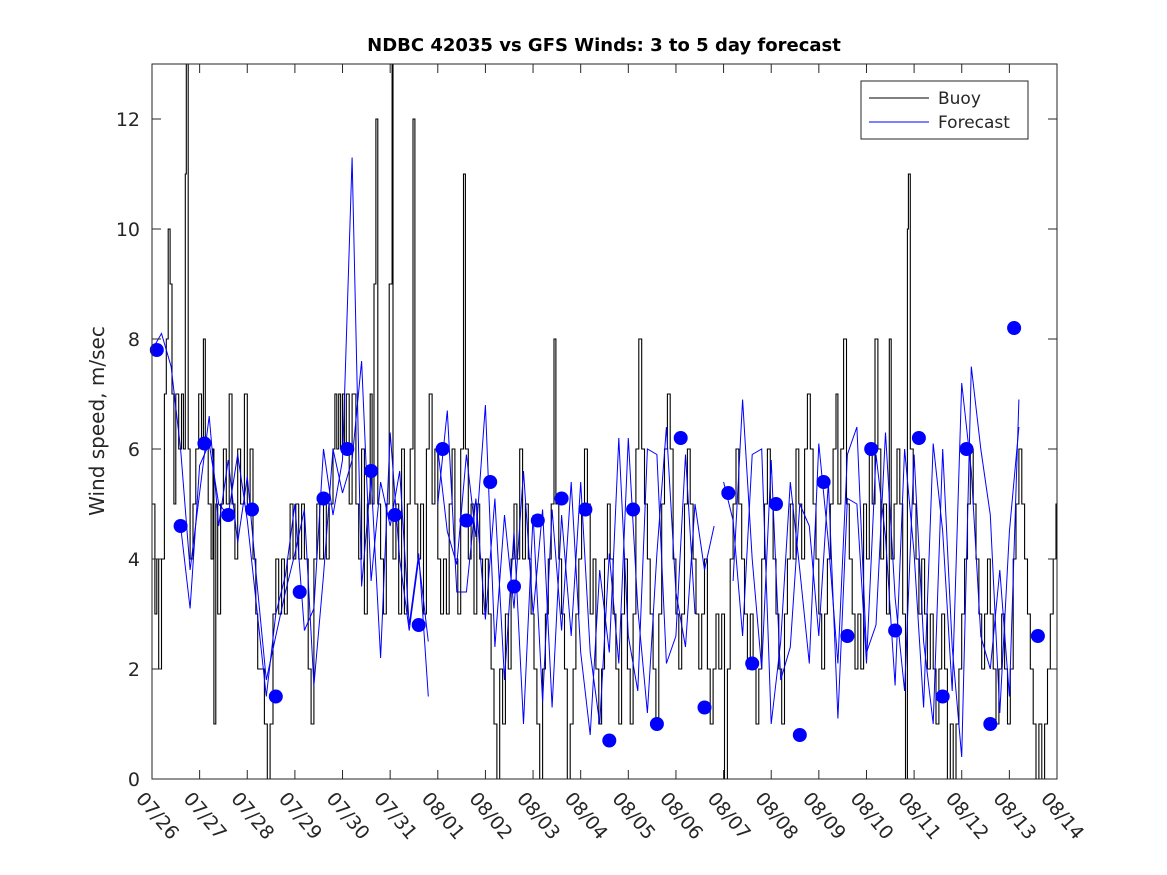  I want to click on y-tick-label: 10, so click(128, 230).